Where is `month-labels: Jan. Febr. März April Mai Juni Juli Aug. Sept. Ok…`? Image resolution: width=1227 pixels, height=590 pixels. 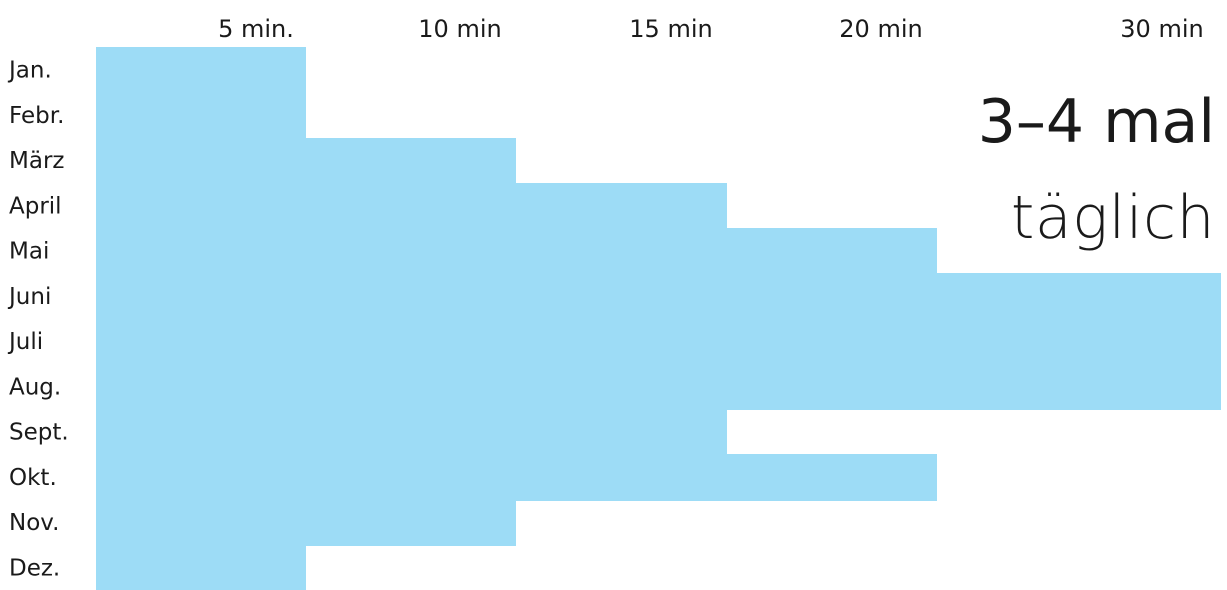
month-labels: Jan. Febr. März April Mai Juni Juli Aug. Sept. Ok… is located at coordinates (38, 320).